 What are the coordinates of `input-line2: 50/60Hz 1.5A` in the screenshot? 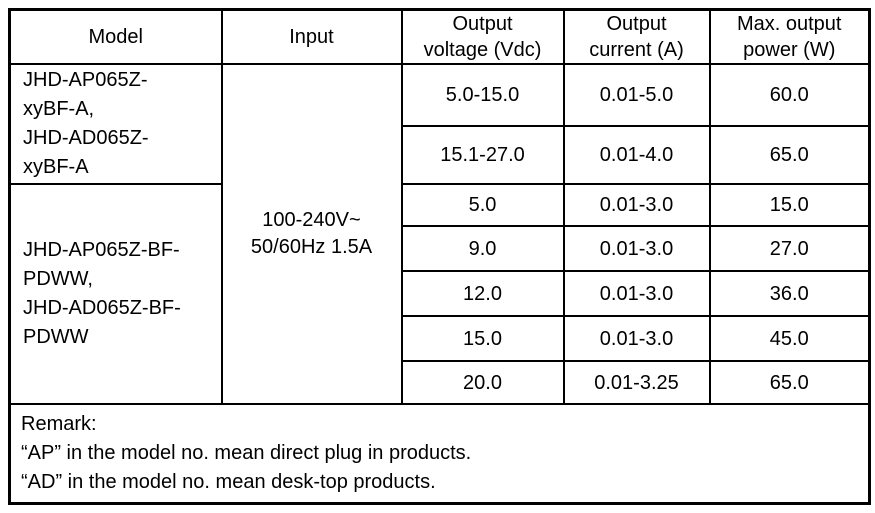 It's located at (311, 247).